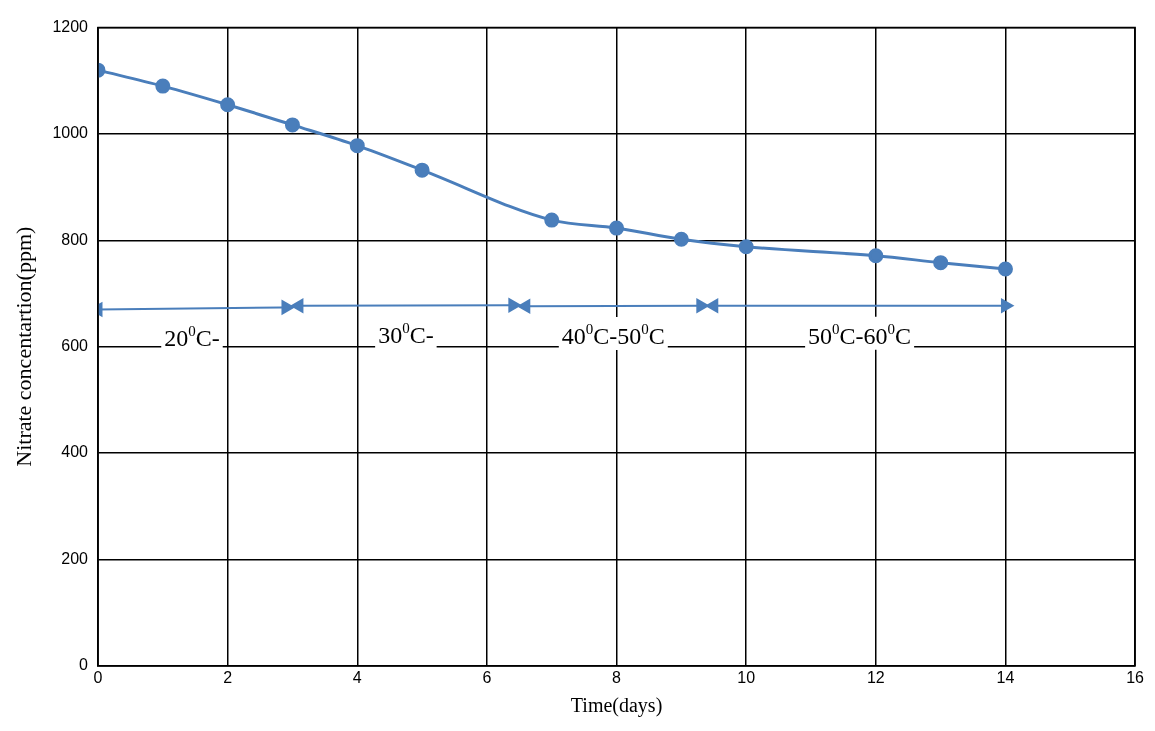 The height and width of the screenshot is (731, 1155). I want to click on y-tick-label: 1200, so click(70, 27).